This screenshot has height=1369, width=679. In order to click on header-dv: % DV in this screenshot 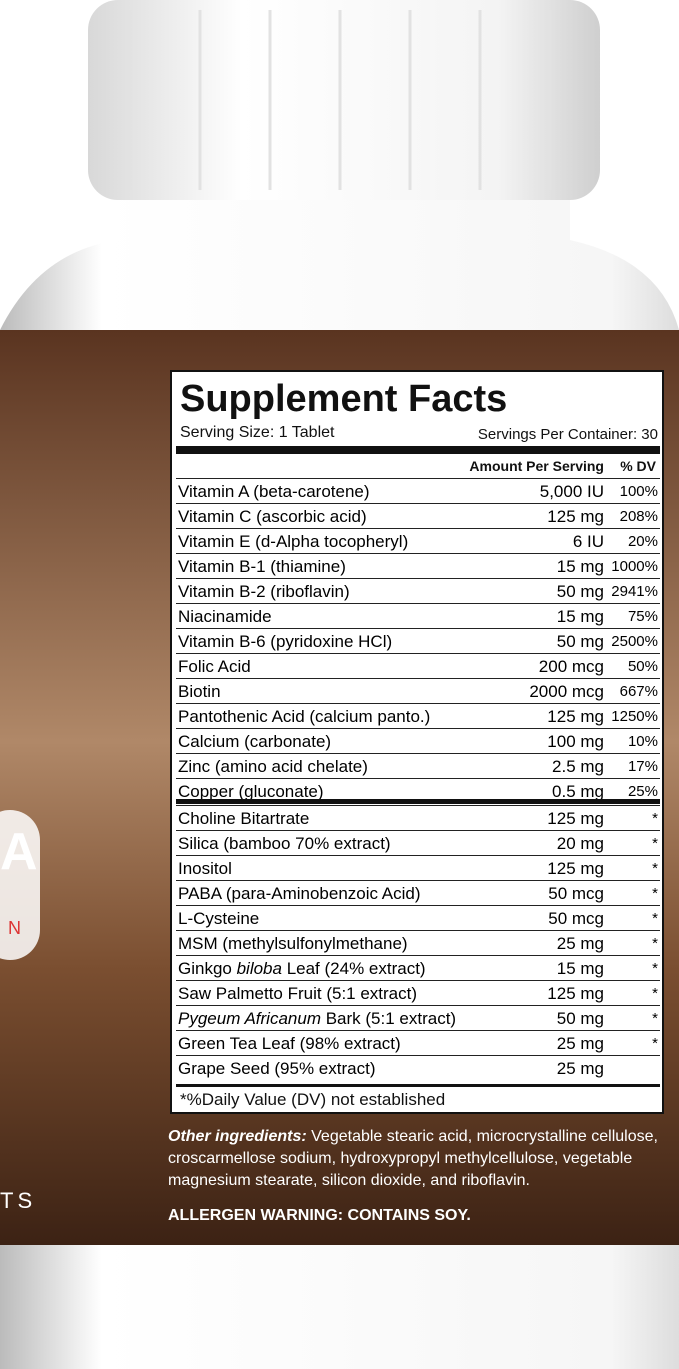, I will do `click(638, 466)`.